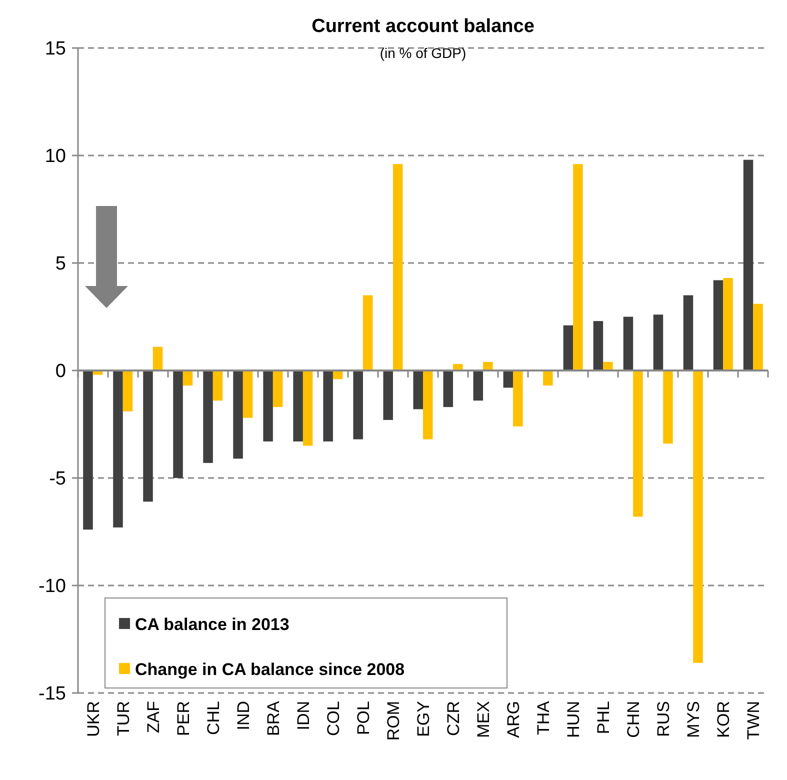 The height and width of the screenshot is (780, 787). What do you see at coordinates (303, 715) in the screenshot?
I see `x-tick-label: IDN` at bounding box center [303, 715].